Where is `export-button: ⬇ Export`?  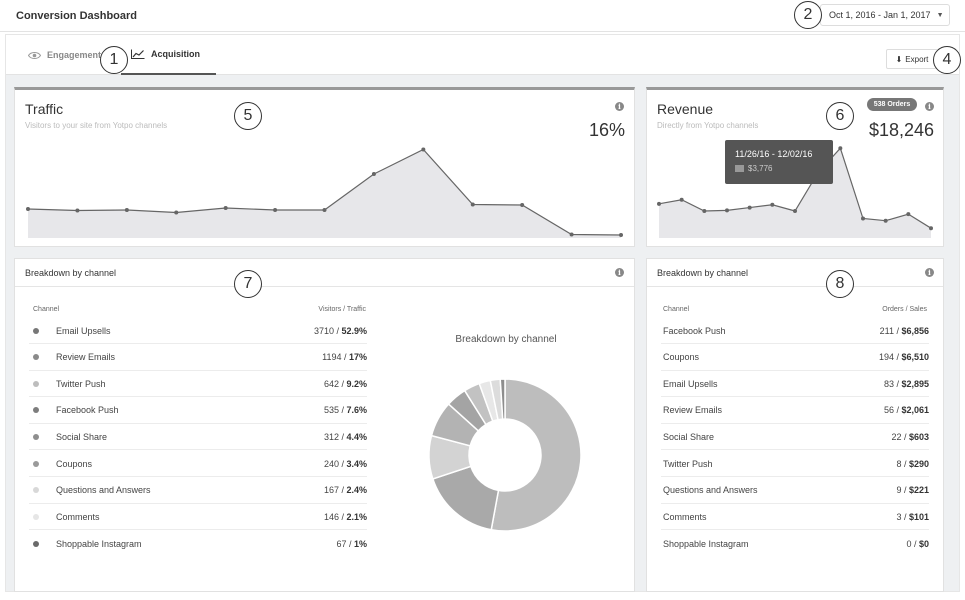
export-button: ⬇ Export is located at coordinates (912, 59).